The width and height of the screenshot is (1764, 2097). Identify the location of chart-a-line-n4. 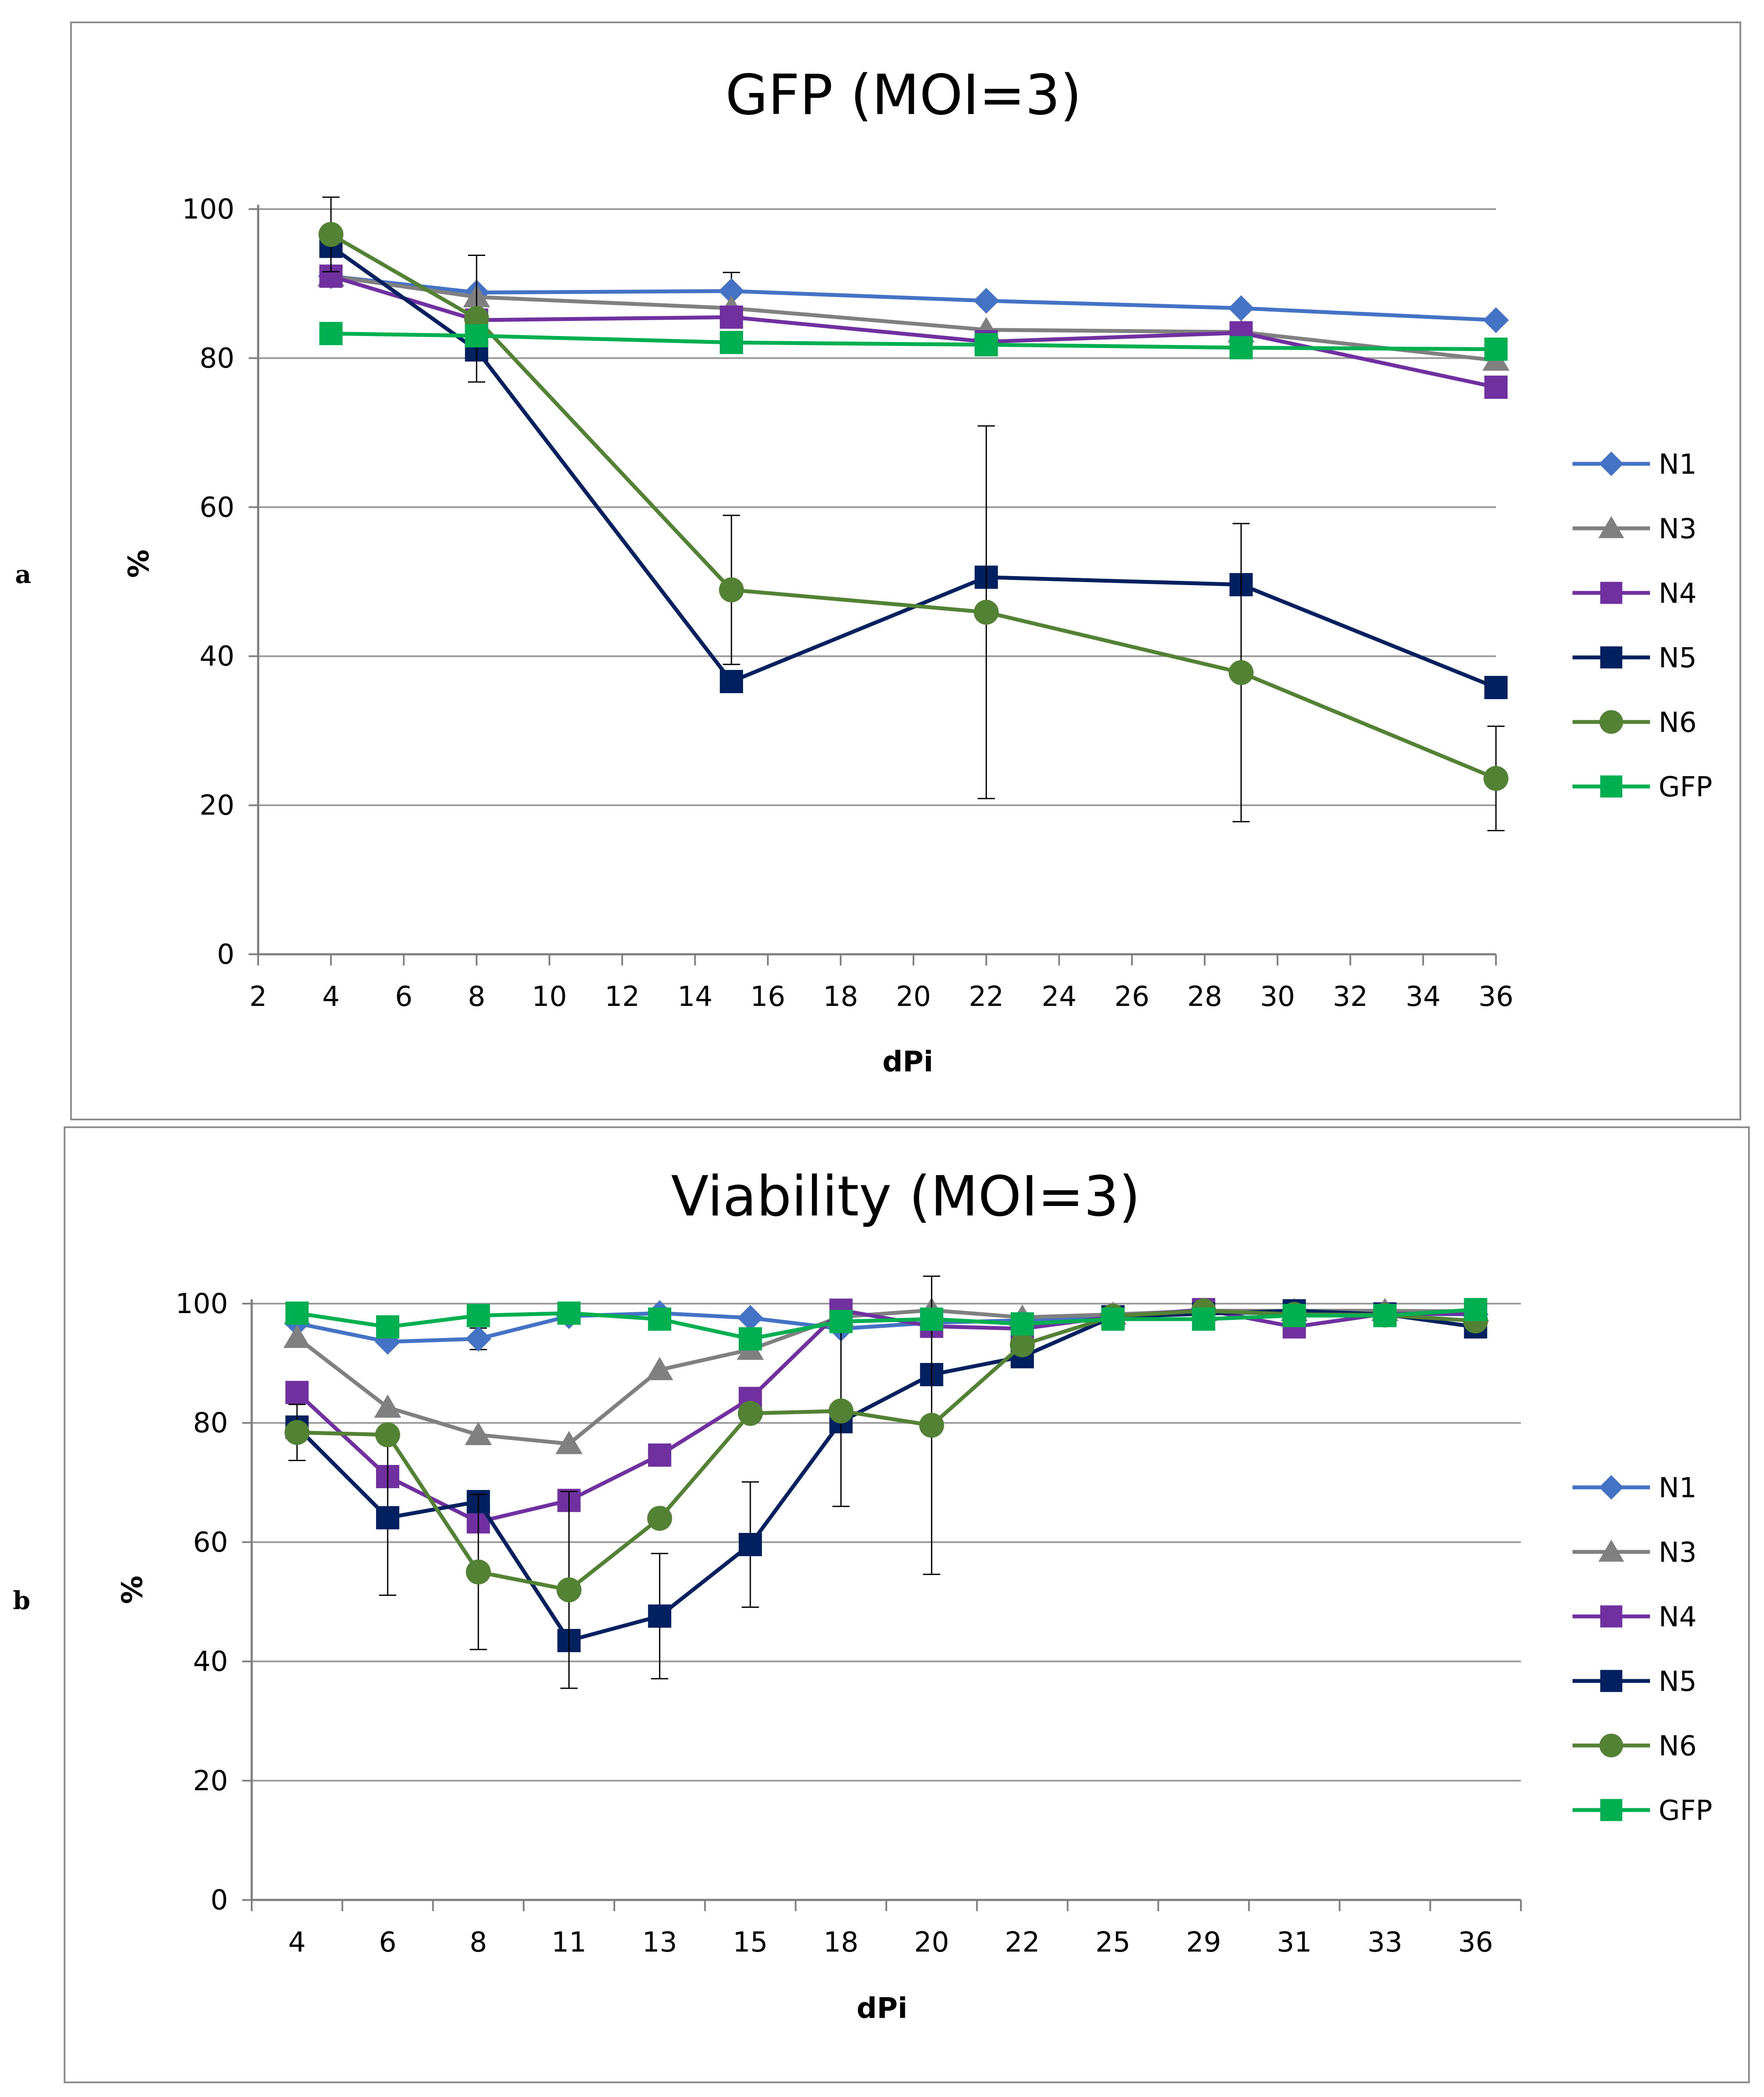
(913, 331).